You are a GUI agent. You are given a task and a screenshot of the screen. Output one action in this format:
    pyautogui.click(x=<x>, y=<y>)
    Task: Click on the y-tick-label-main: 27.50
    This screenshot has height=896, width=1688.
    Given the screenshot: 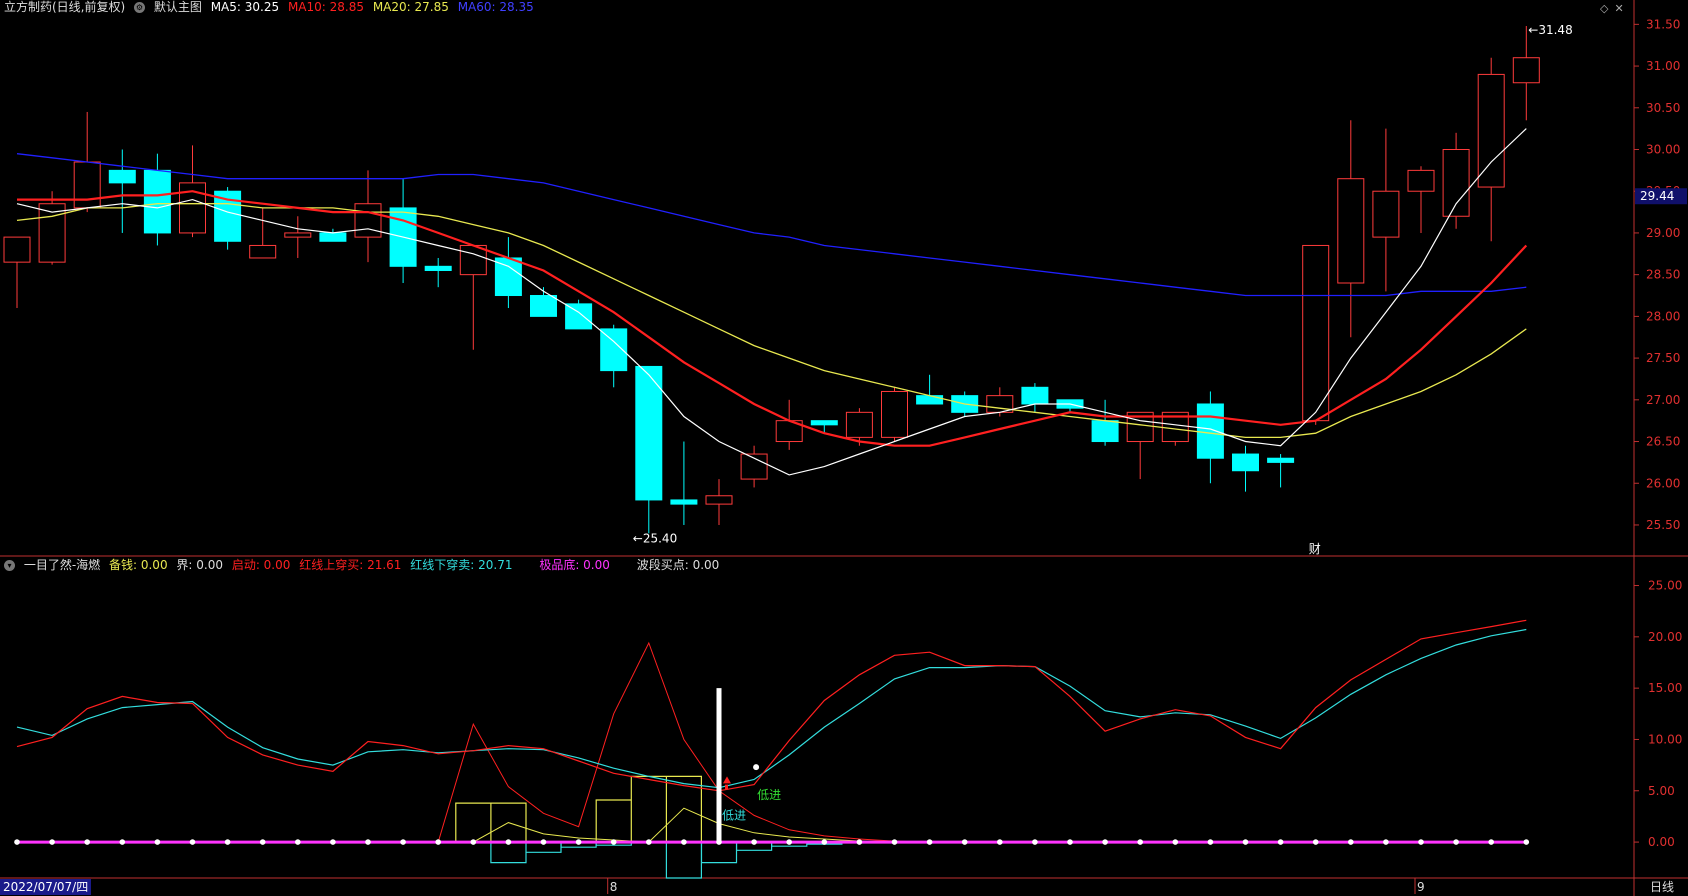 What is the action you would take?
    pyautogui.click(x=1663, y=358)
    